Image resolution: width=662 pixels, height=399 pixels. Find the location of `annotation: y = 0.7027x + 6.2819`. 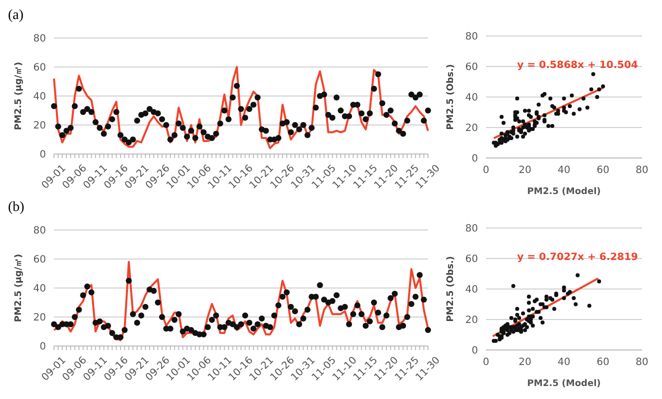

annotation: y = 0.7027x + 6.2819 is located at coordinates (577, 257).